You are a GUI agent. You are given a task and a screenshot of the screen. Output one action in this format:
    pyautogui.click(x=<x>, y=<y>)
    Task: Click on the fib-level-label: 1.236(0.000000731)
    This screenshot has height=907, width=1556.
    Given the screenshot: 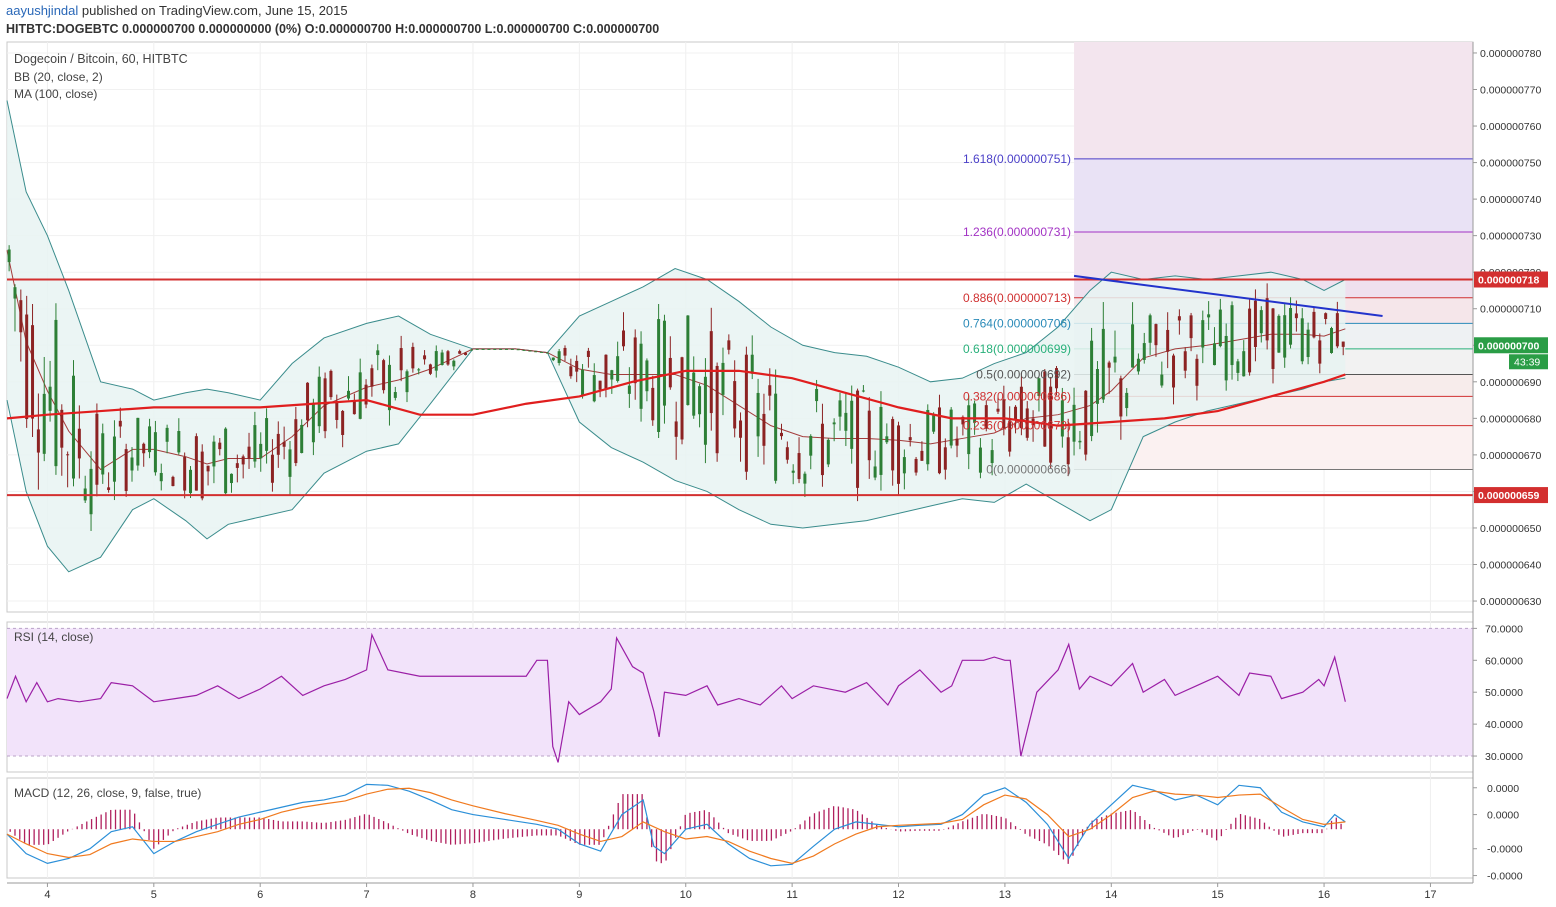 What is the action you would take?
    pyautogui.click(x=1017, y=232)
    